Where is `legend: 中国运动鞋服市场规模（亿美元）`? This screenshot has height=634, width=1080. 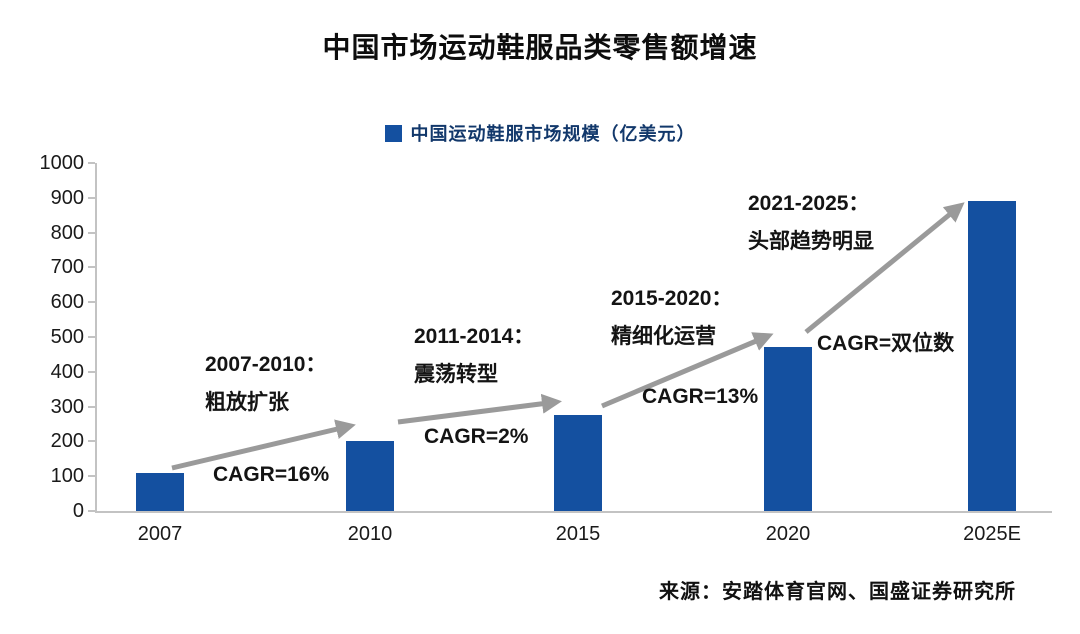
legend: 中国运动鞋服市场规模（亿美元） is located at coordinates (540, 133).